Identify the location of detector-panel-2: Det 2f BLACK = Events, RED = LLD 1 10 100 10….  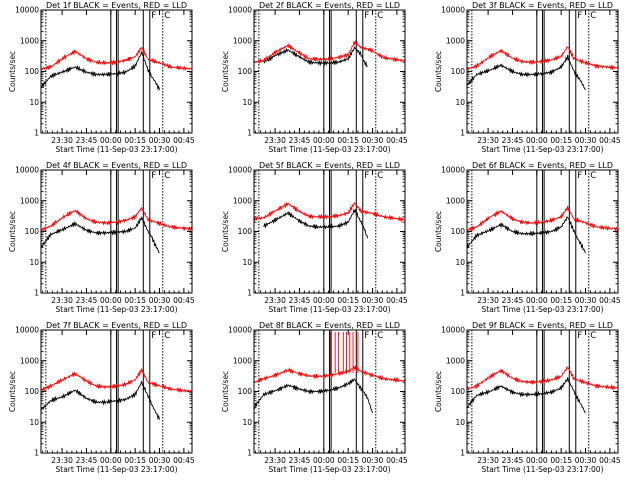
(314, 77).